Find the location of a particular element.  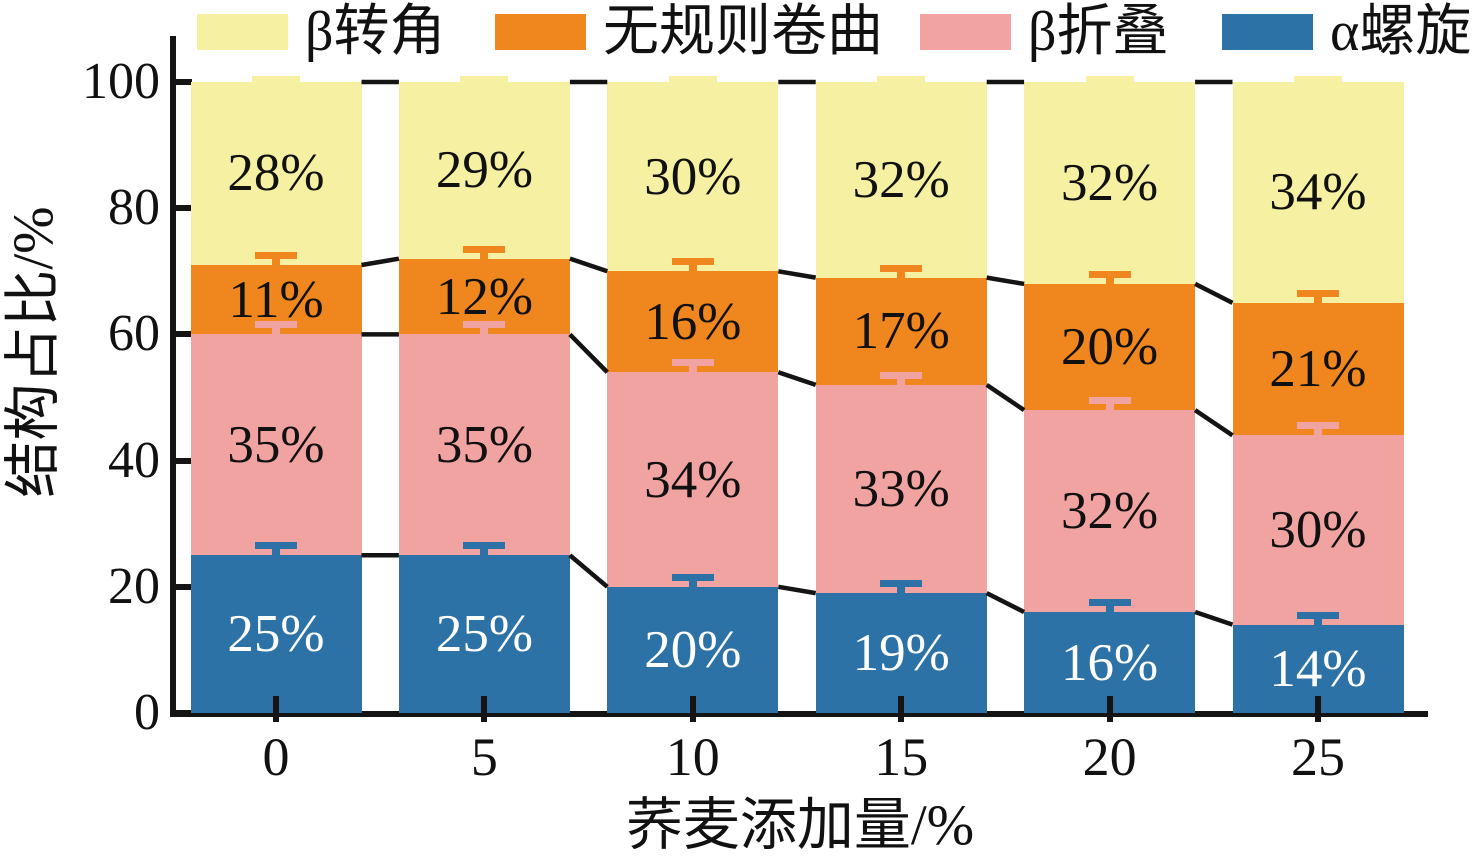

bar-segment-无规则卷曲-10 is located at coordinates (693, 322).